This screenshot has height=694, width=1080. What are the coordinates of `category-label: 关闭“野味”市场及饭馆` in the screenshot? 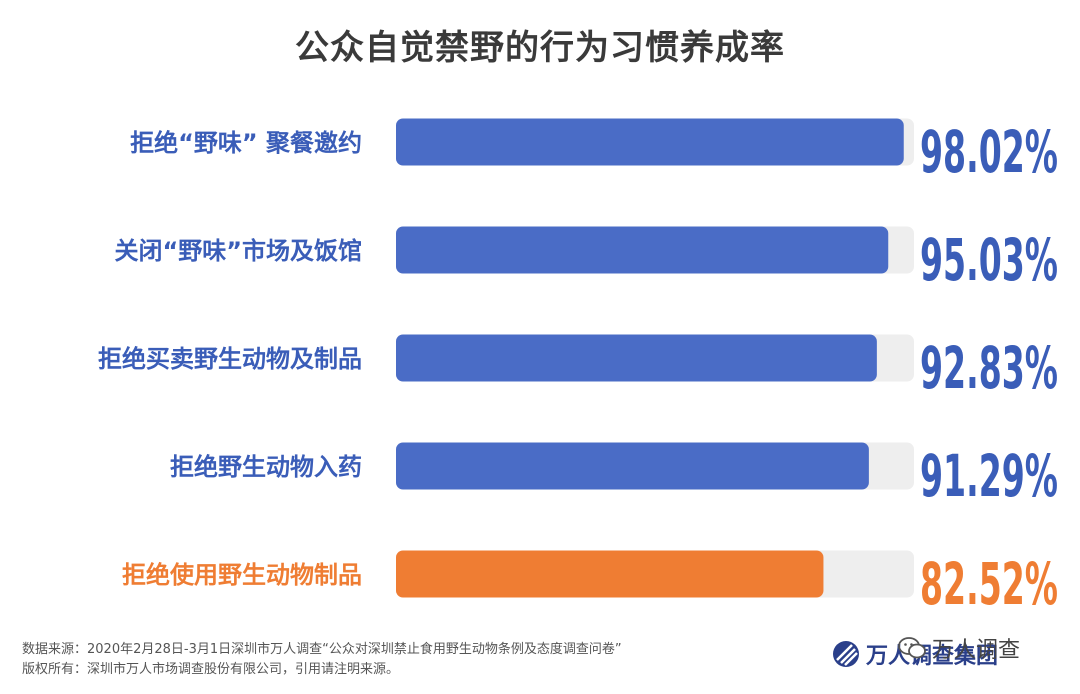 It's located at (238, 251).